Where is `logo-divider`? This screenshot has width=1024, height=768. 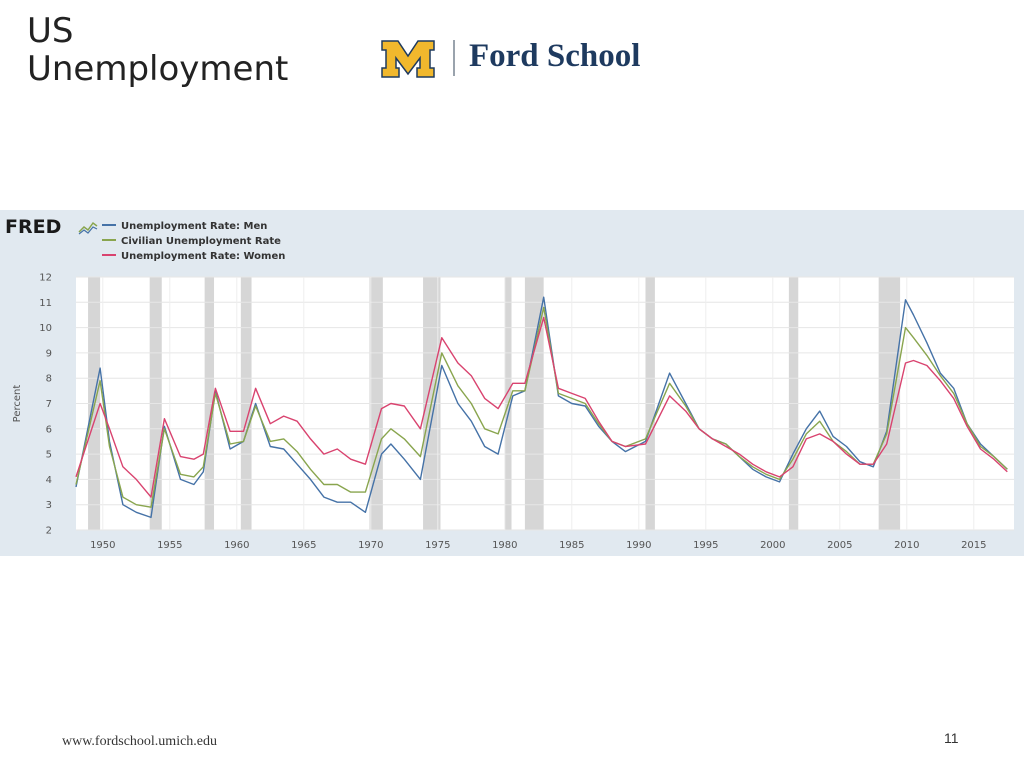
logo-divider is located at coordinates (454, 58).